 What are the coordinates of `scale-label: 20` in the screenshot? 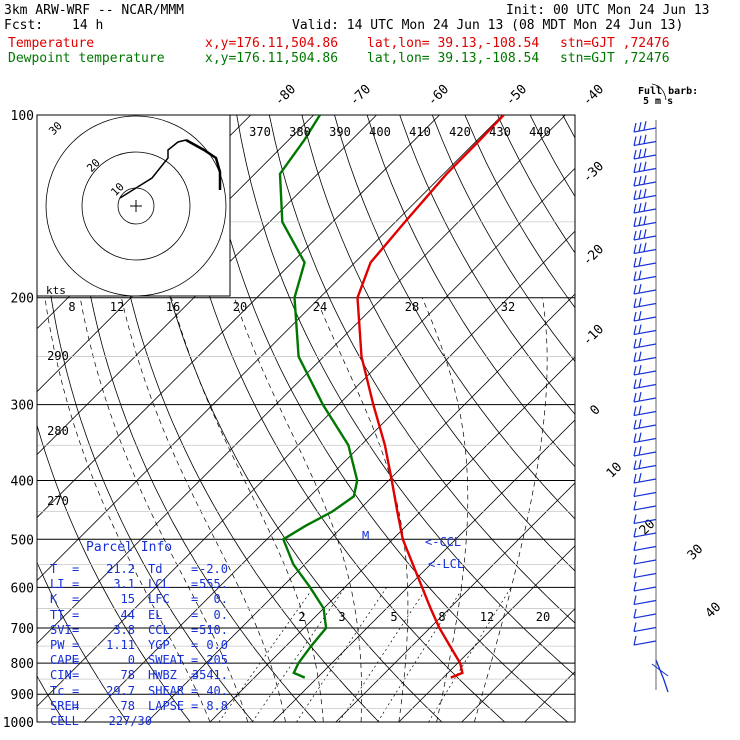 It's located at (240, 307).